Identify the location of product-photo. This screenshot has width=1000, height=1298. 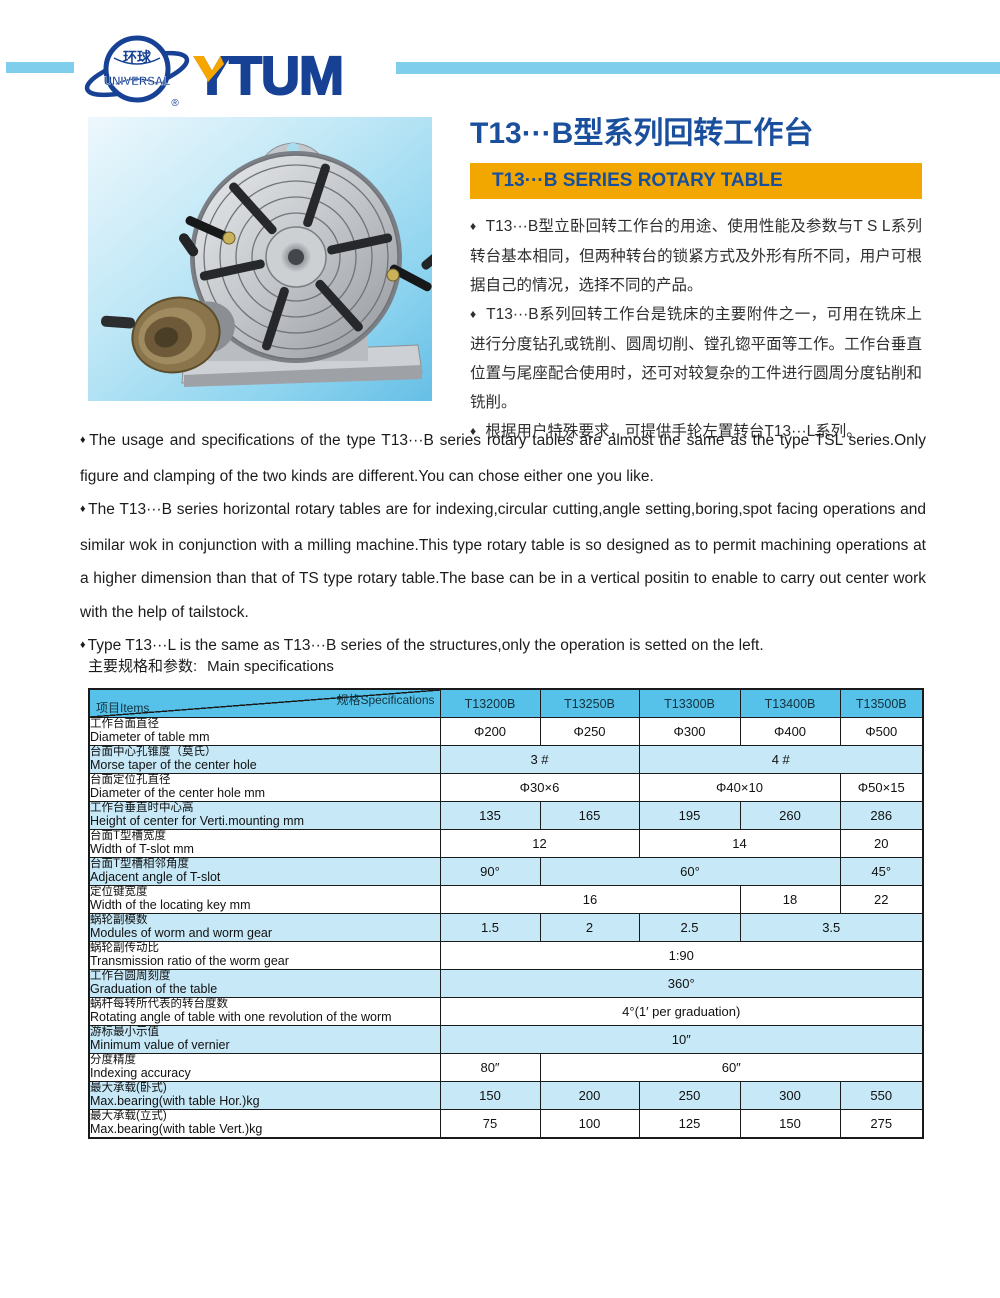
(260, 259).